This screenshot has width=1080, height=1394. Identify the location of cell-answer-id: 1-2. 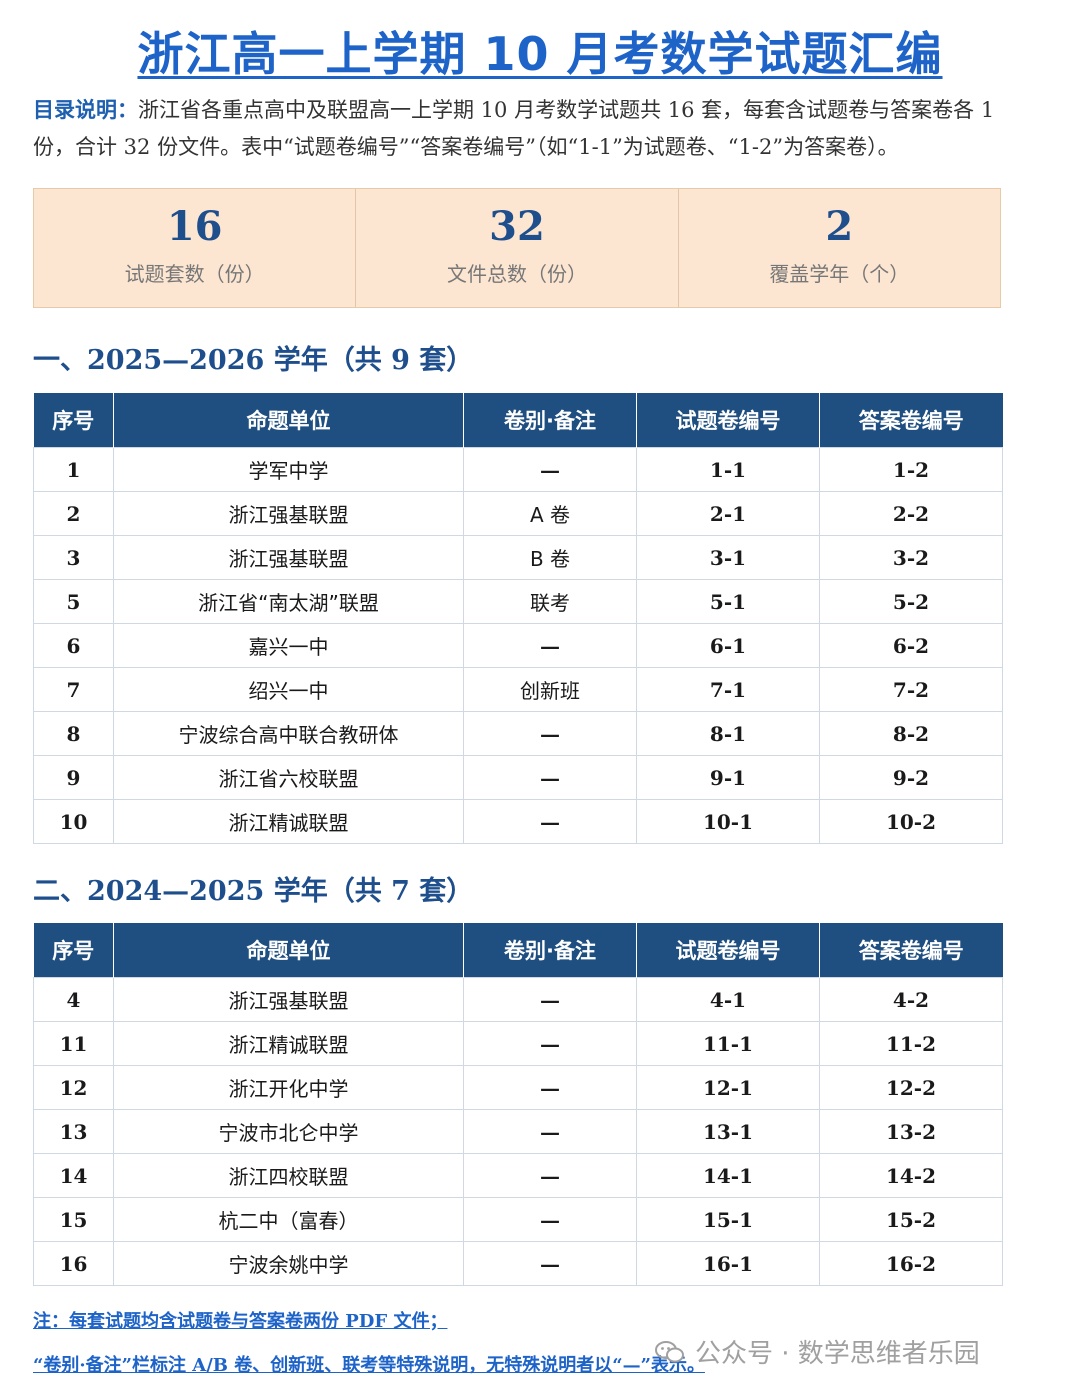
(911, 469).